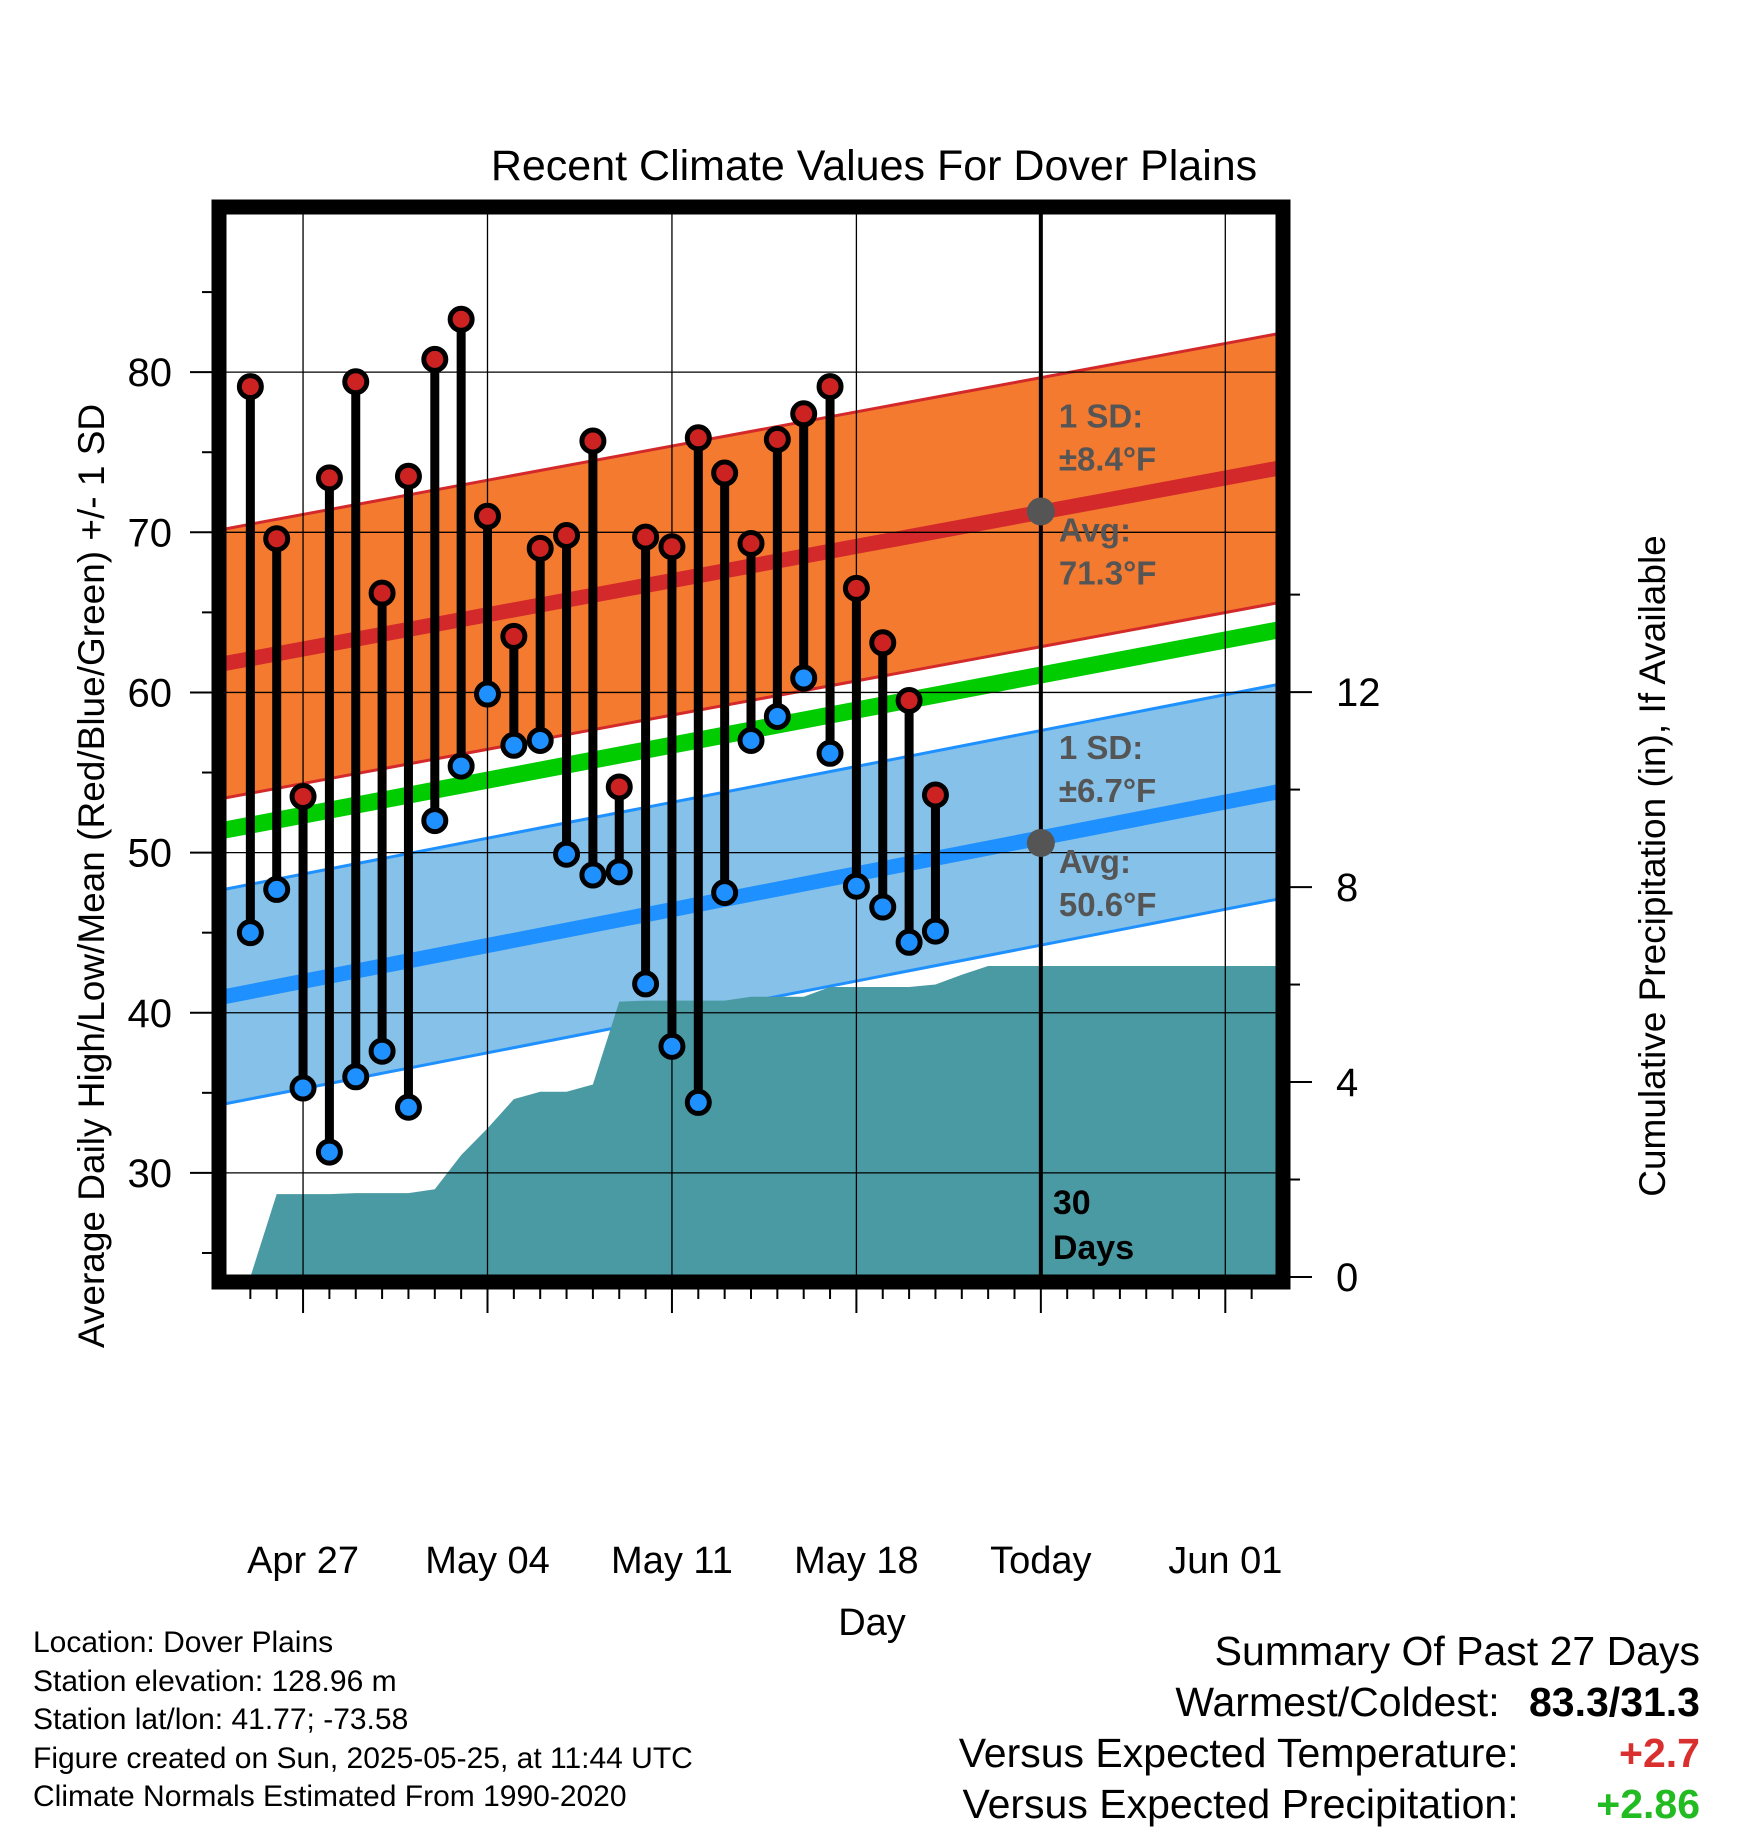 The width and height of the screenshot is (1748, 1830). What do you see at coordinates (1614, 1702) in the screenshot?
I see `warmest-coldest-value: 83.3/31.3` at bounding box center [1614, 1702].